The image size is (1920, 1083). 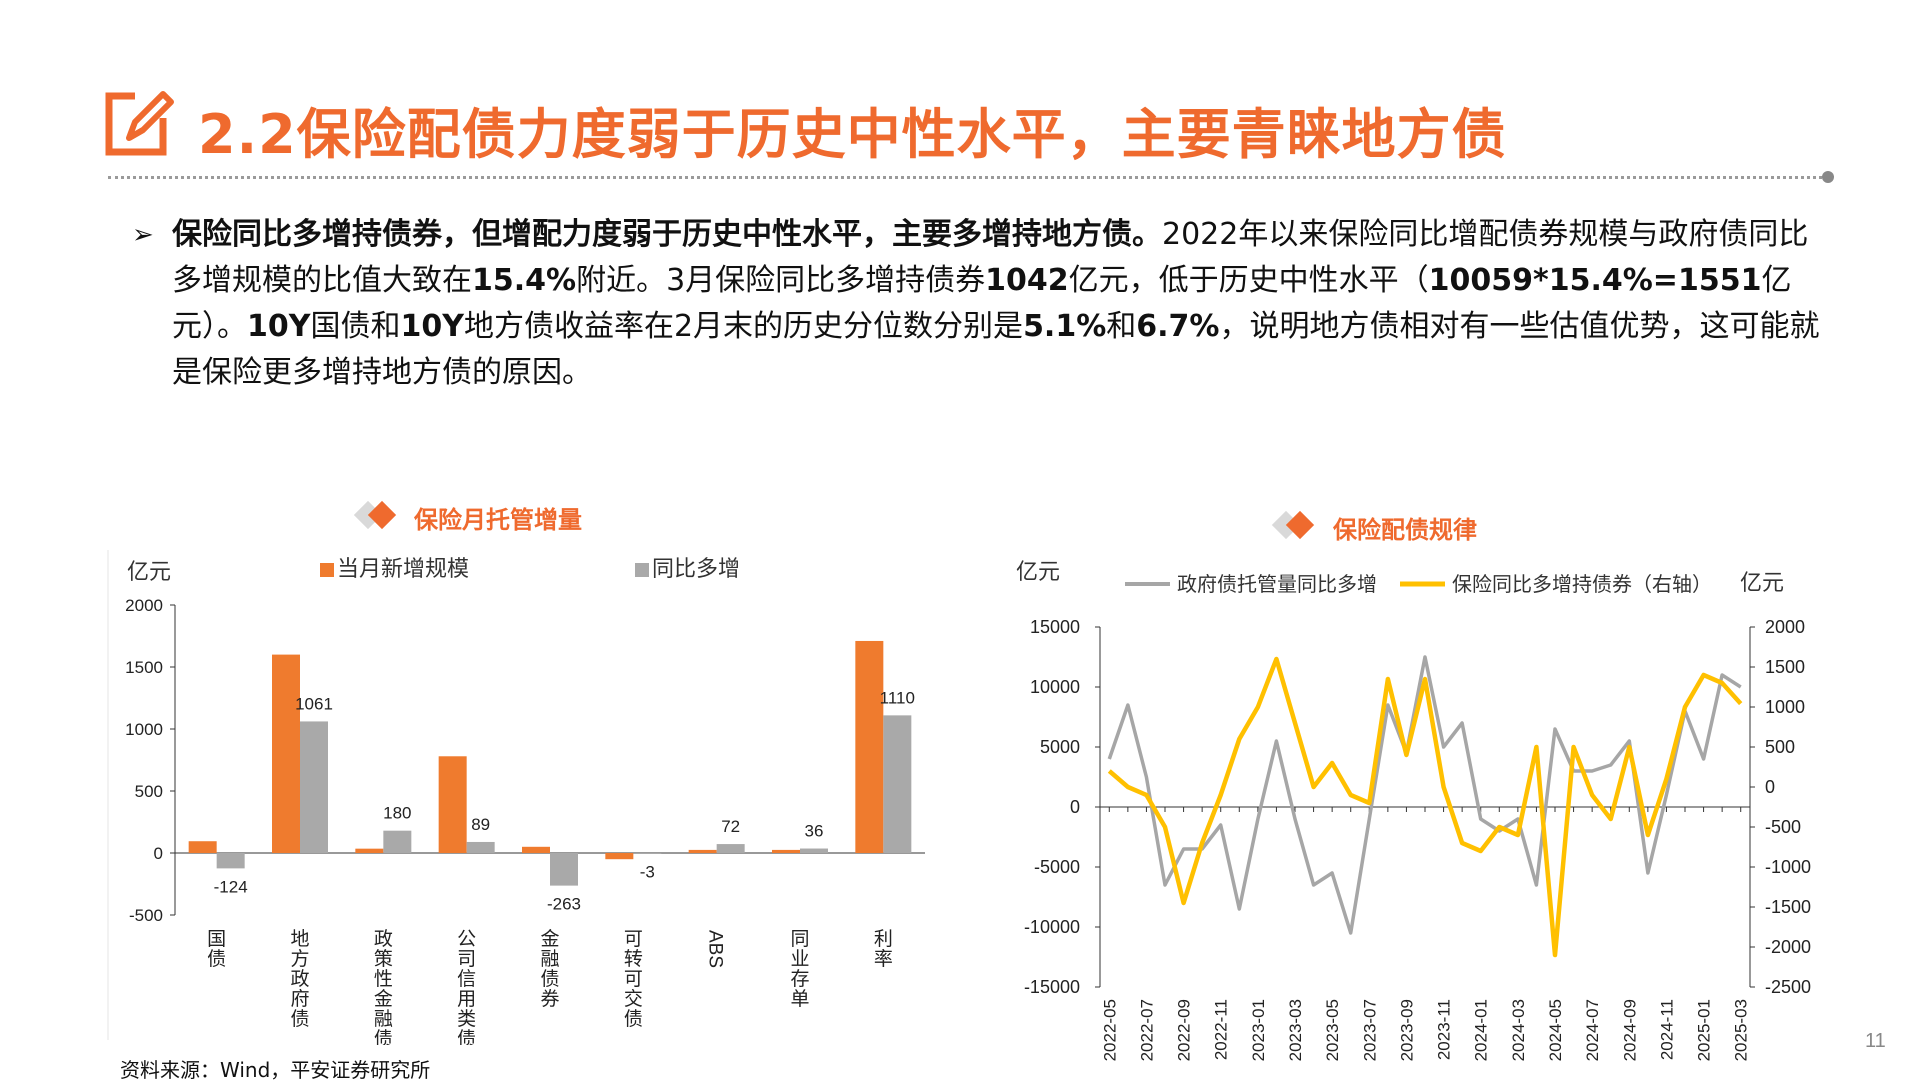 What do you see at coordinates (730, 826) in the screenshot?
I see `bar-data-label: 72` at bounding box center [730, 826].